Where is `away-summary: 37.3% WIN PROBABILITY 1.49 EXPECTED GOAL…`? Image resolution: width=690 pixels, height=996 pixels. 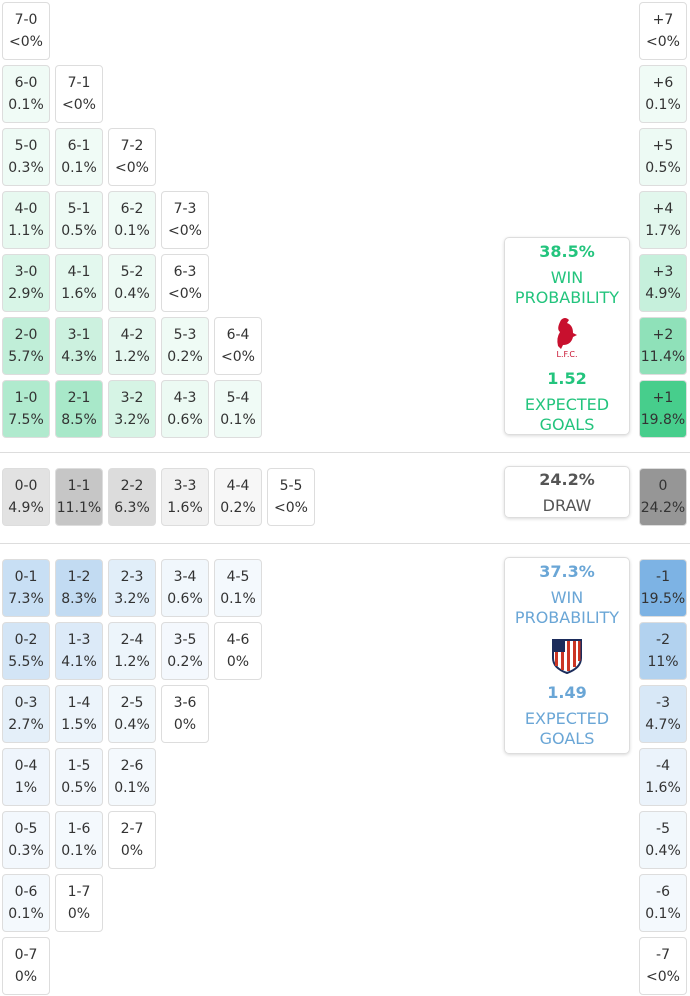
away-summary: 37.3% WIN PROBABILITY 1.49 EXPECTED GOAL… is located at coordinates (567, 655).